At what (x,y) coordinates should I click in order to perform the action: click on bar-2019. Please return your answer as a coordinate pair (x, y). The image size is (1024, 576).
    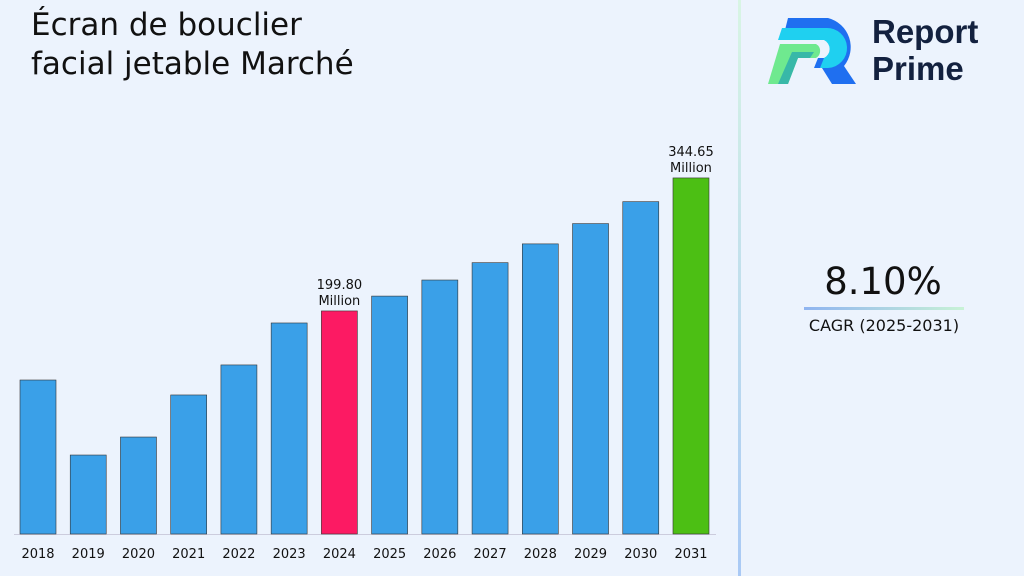
    Looking at the image, I should click on (88, 494).